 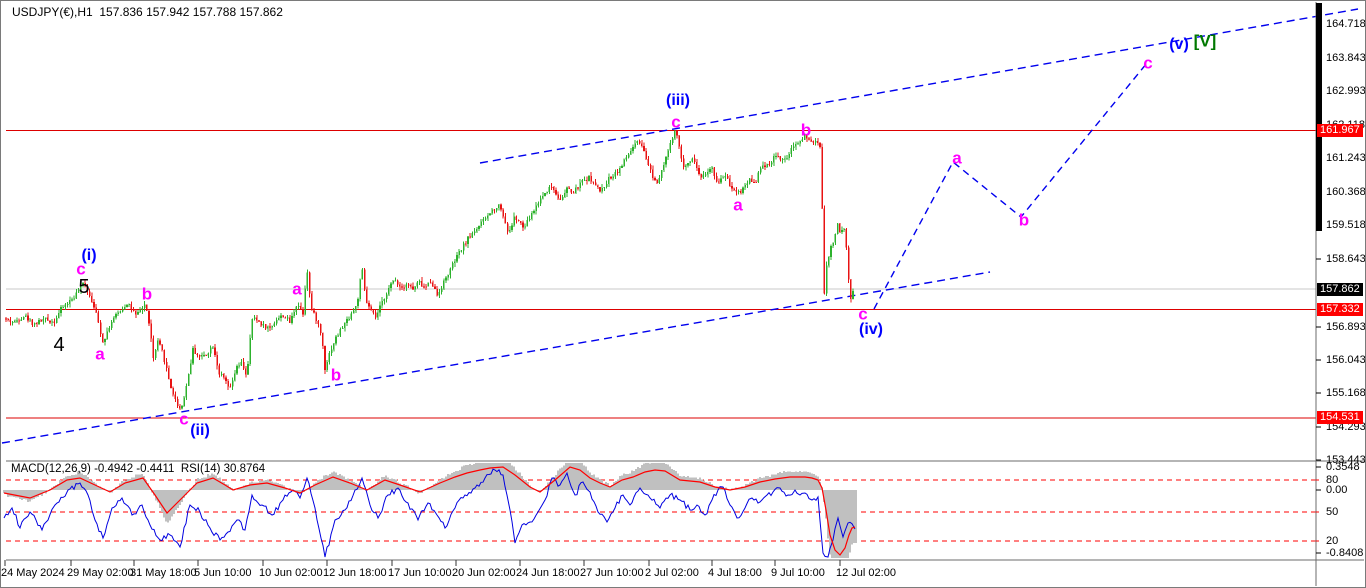 What do you see at coordinates (200, 430) in the screenshot?
I see `wave-label-ii: (ii)` at bounding box center [200, 430].